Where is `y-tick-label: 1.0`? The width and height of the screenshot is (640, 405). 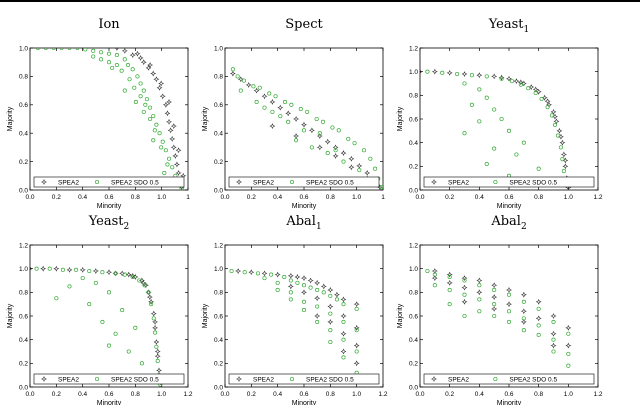
y-tick-label: 1.0 is located at coordinates (23, 269).